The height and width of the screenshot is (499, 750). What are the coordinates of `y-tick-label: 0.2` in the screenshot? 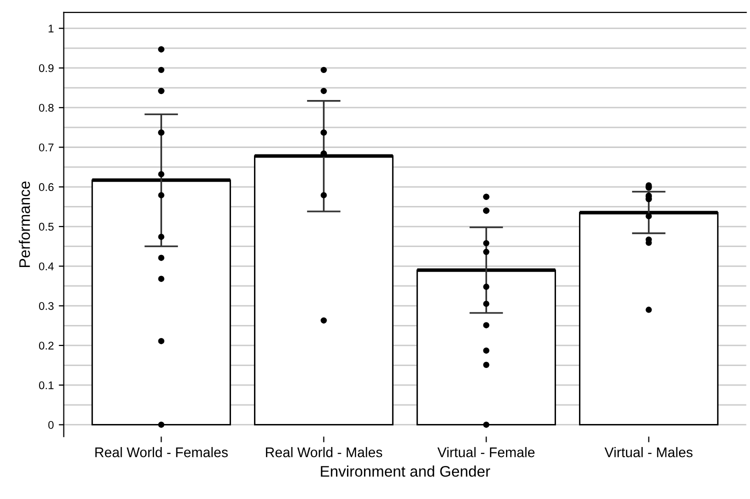 It's located at (46, 346).